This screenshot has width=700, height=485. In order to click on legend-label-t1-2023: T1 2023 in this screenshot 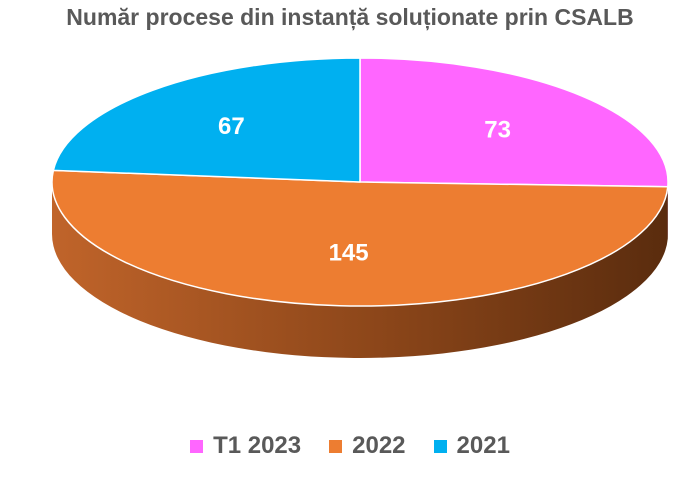, I will do `click(257, 445)`.